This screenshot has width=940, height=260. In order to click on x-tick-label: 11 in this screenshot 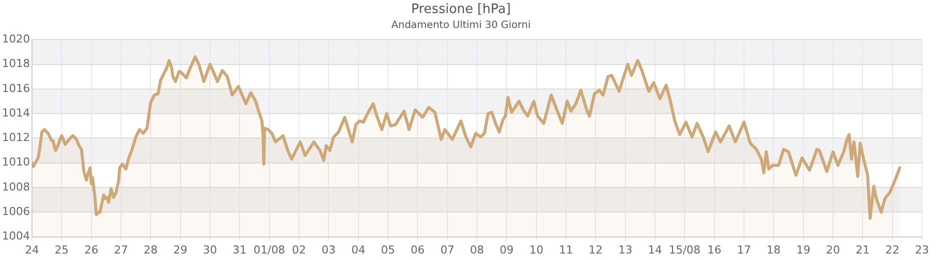, I will do `click(566, 249)`.